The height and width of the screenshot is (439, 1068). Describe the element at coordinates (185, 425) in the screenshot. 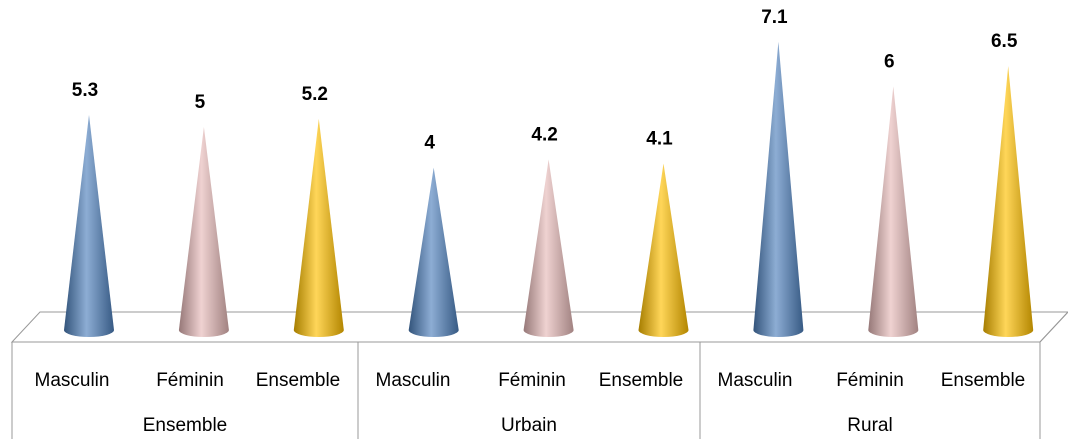

I see `group-label: Ensemble` at that location.